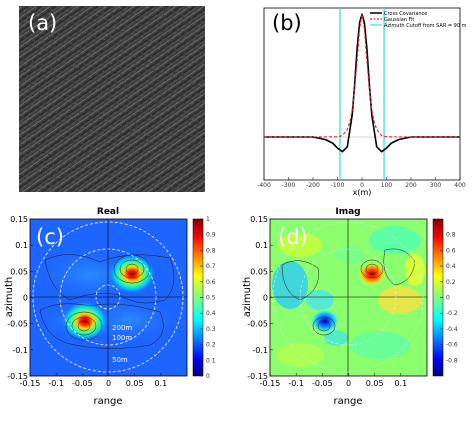  Describe the element at coordinates (211, 313) in the screenshot. I see `colorbar-tick-label-c-6: 0.4` at that location.